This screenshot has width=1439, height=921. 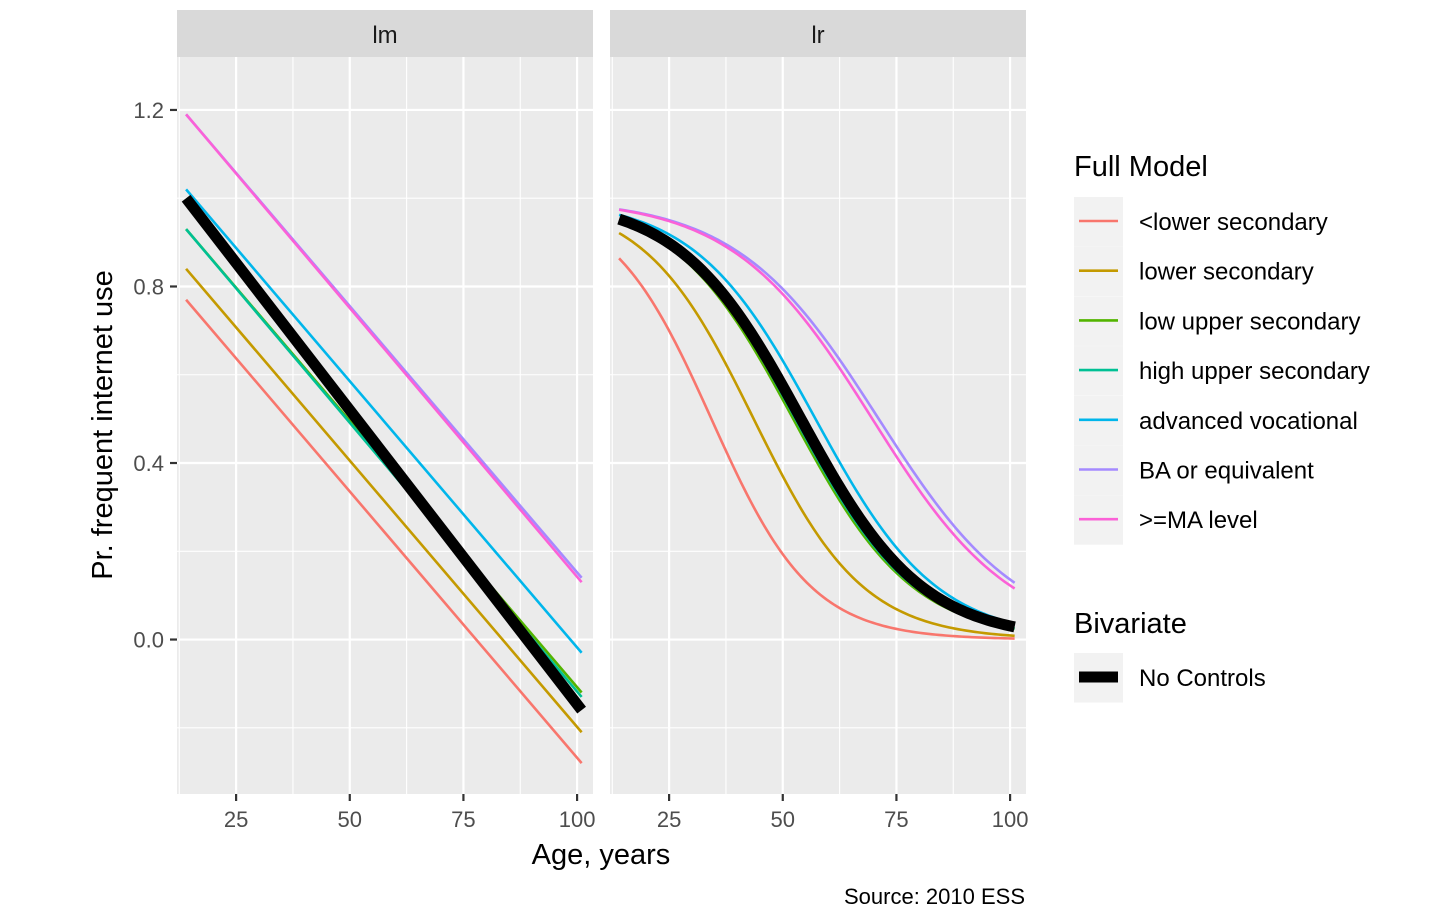 I want to click on legend-title-bivariate: Bivariate, so click(x=1130, y=624).